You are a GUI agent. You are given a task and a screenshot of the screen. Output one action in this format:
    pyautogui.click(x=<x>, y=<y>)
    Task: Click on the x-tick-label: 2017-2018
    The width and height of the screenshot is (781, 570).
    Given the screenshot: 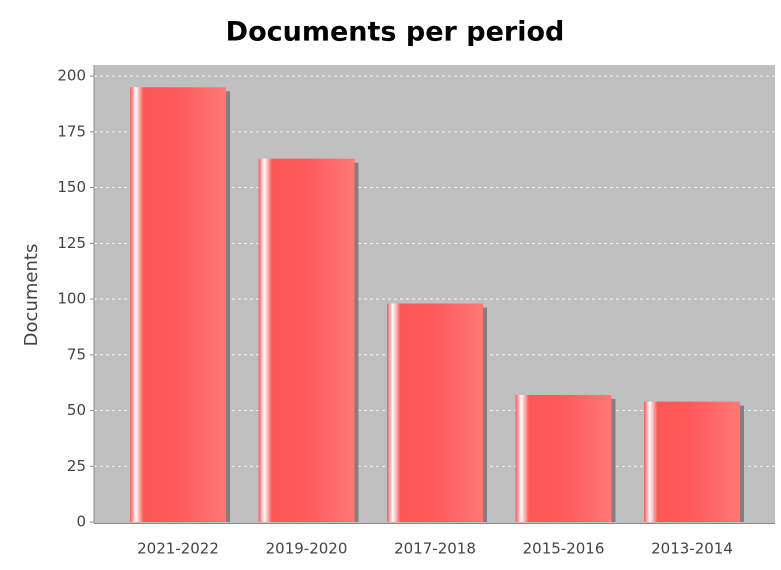 What is the action you would take?
    pyautogui.click(x=435, y=549)
    